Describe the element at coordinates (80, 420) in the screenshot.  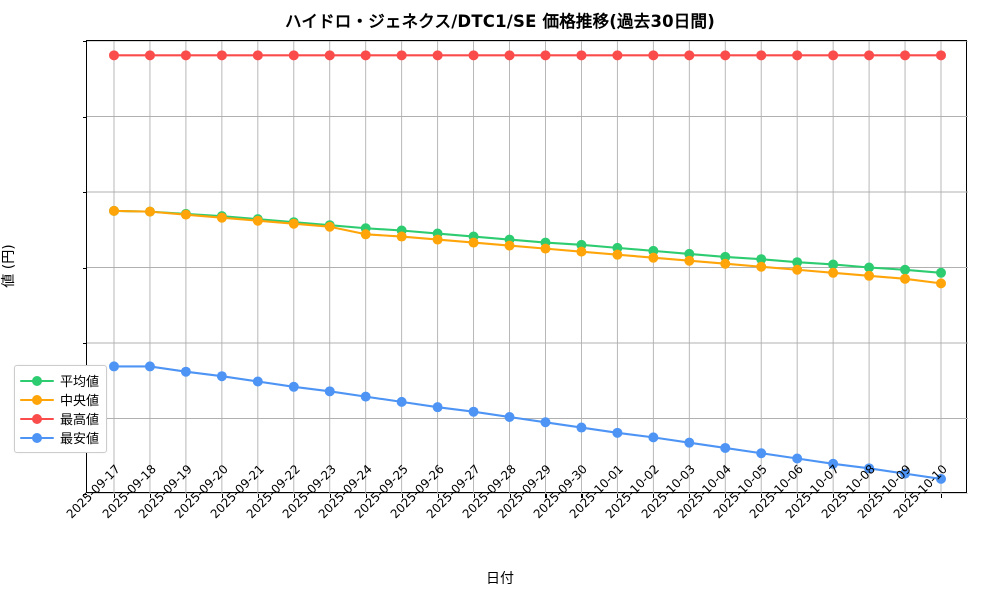
I see `legend-label: 最高値` at that location.